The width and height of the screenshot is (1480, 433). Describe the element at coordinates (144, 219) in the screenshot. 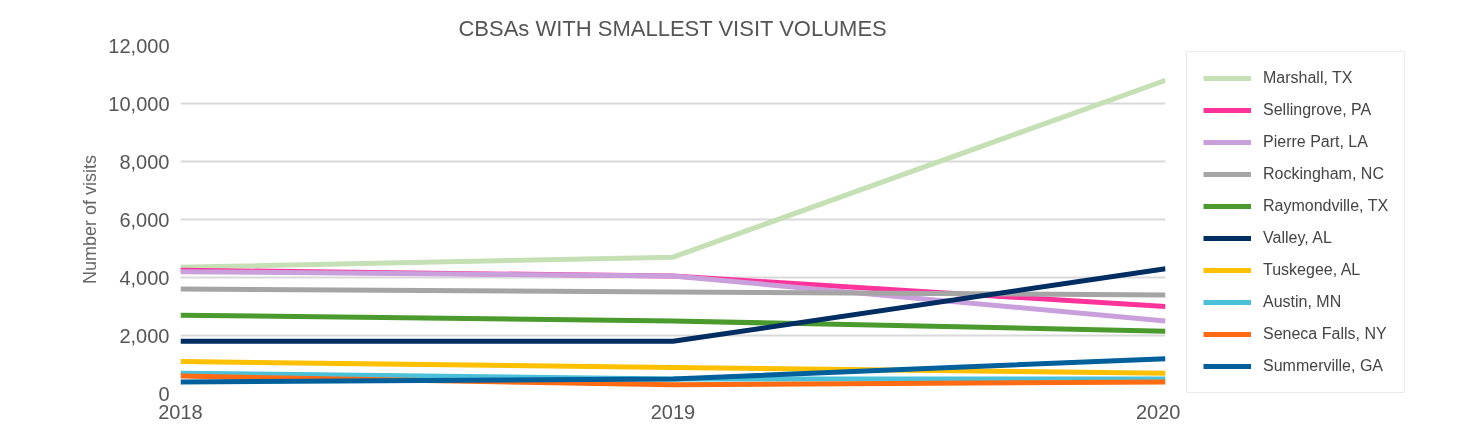

I see `y-tick-label: 6,000` at that location.